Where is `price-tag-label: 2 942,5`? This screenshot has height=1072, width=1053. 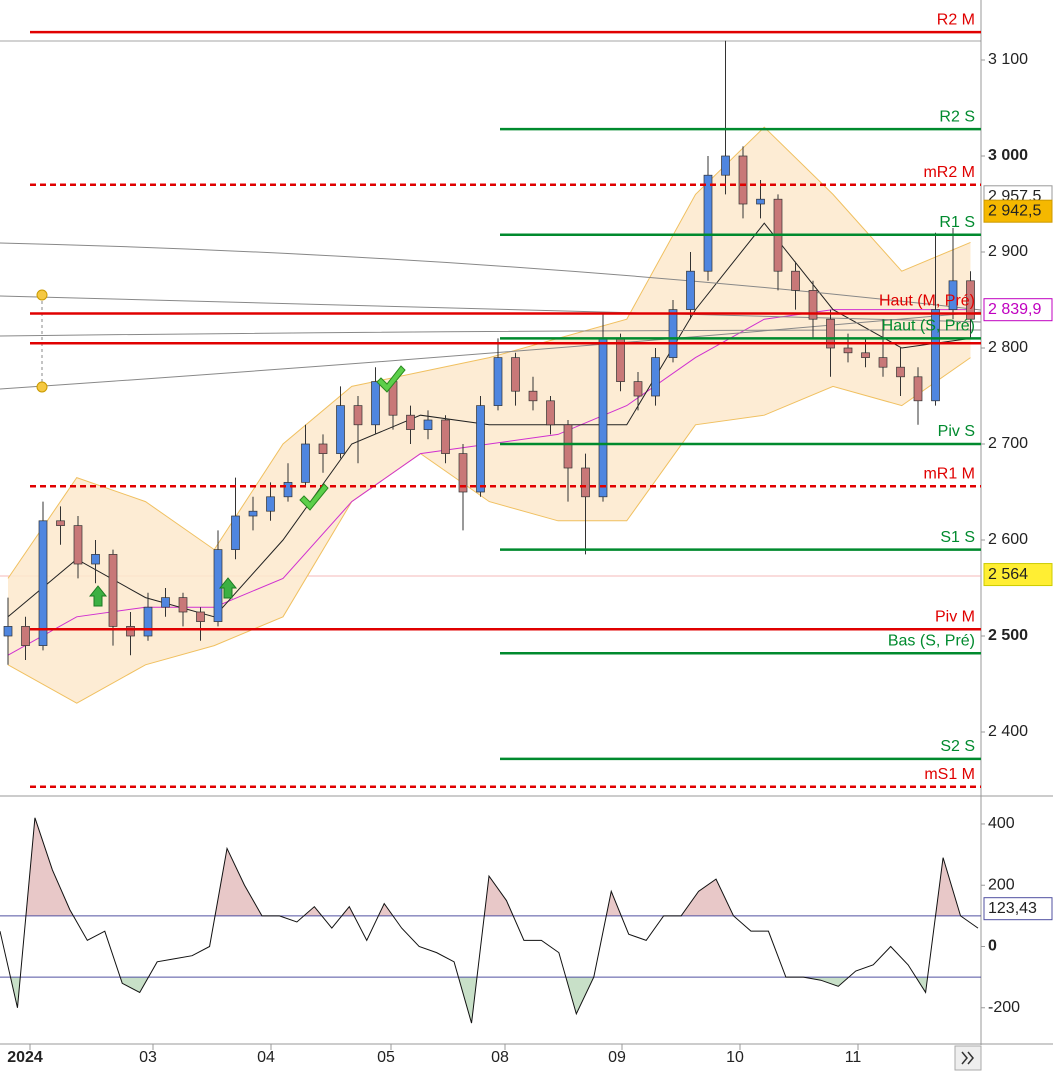
price-tag-label: 2 942,5 is located at coordinates (1014, 210).